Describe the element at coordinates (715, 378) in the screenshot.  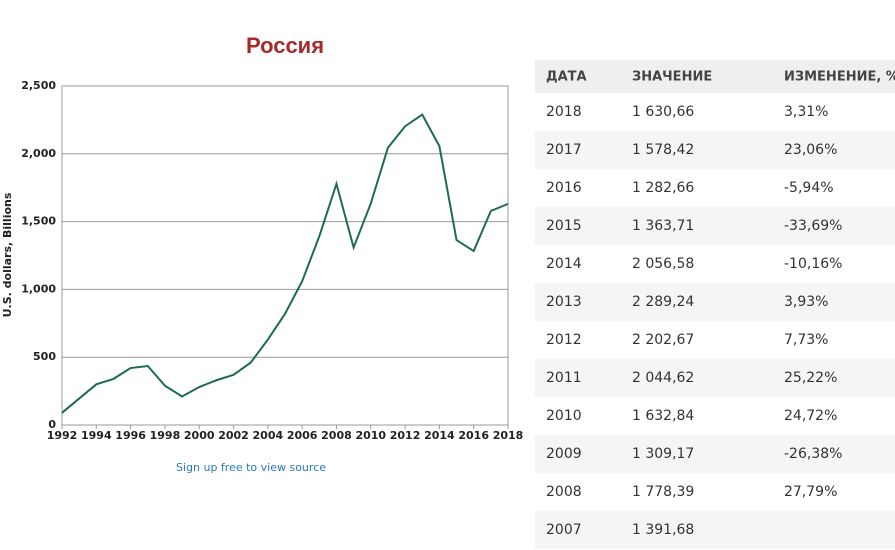
I see `table-row: 2011 2 044,62 25,22%` at that location.